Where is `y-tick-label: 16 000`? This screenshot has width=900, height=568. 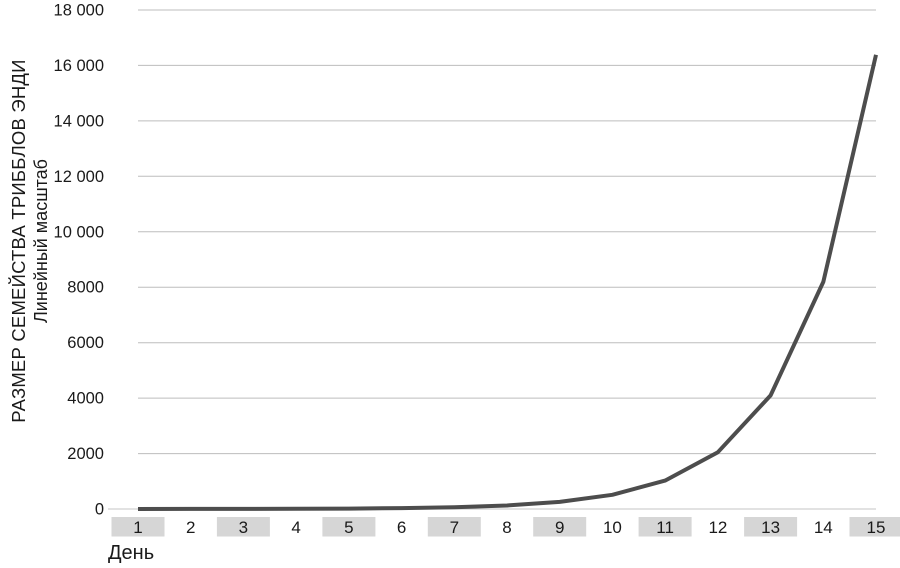
y-tick-label: 16 000 is located at coordinates (79, 66).